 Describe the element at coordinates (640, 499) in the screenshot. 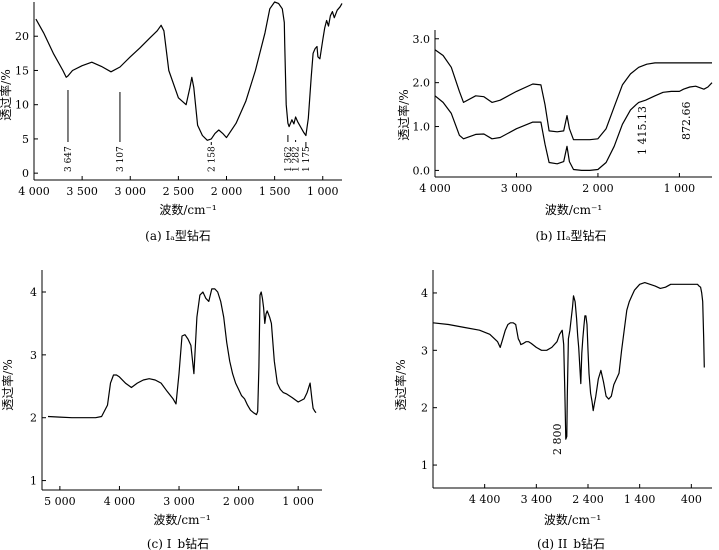

I see `x-tick-label: 1 400` at that location.